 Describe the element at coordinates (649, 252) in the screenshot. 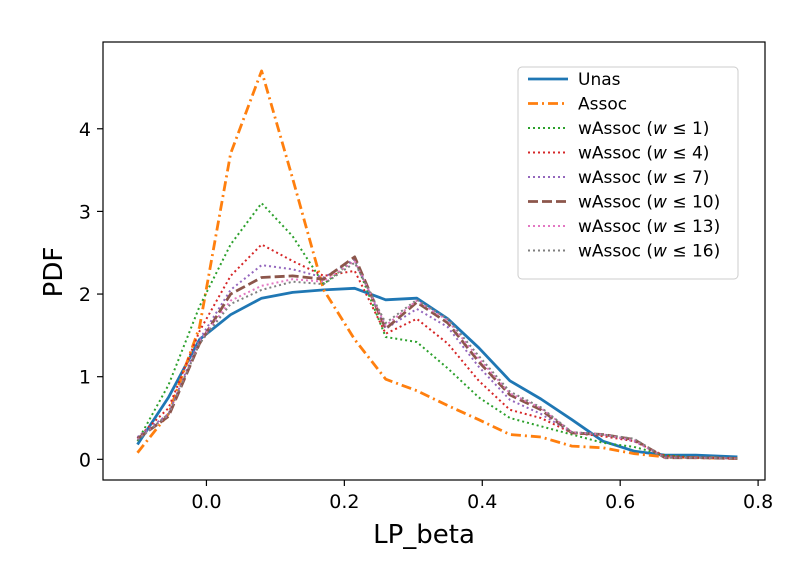

I see `legend-label-7: wAssoc (w ≤ 16)` at that location.